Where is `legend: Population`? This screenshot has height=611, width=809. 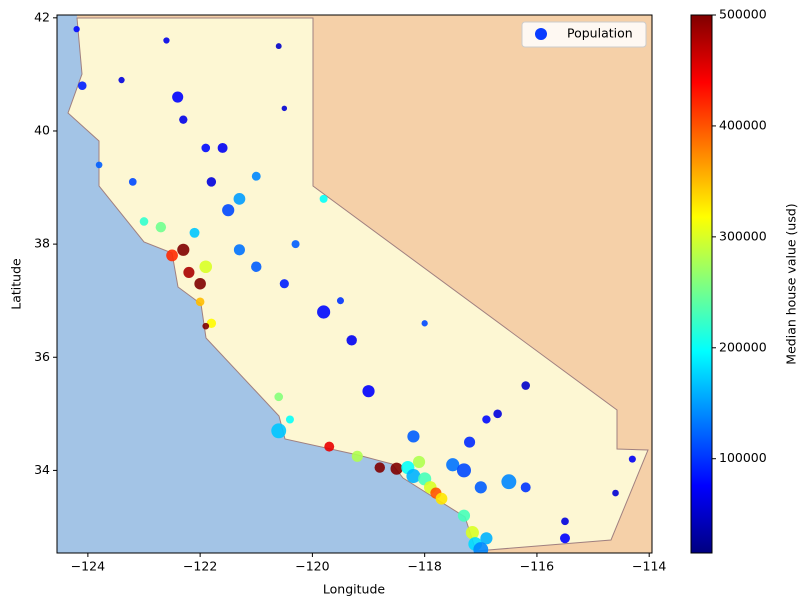
legend: Population is located at coordinates (584, 34).